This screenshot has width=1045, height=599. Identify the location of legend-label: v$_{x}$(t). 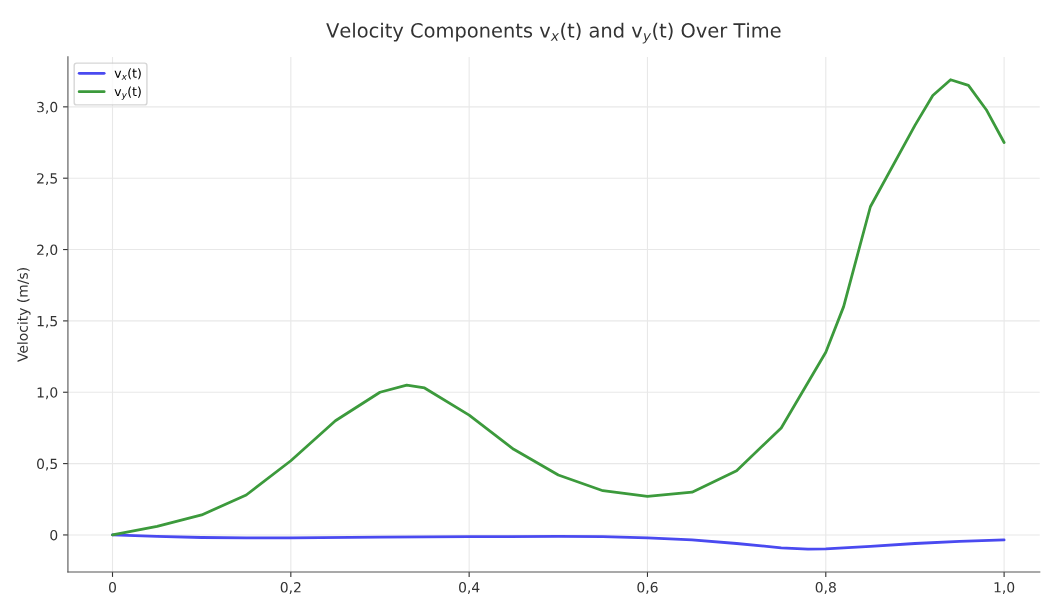
(127, 74).